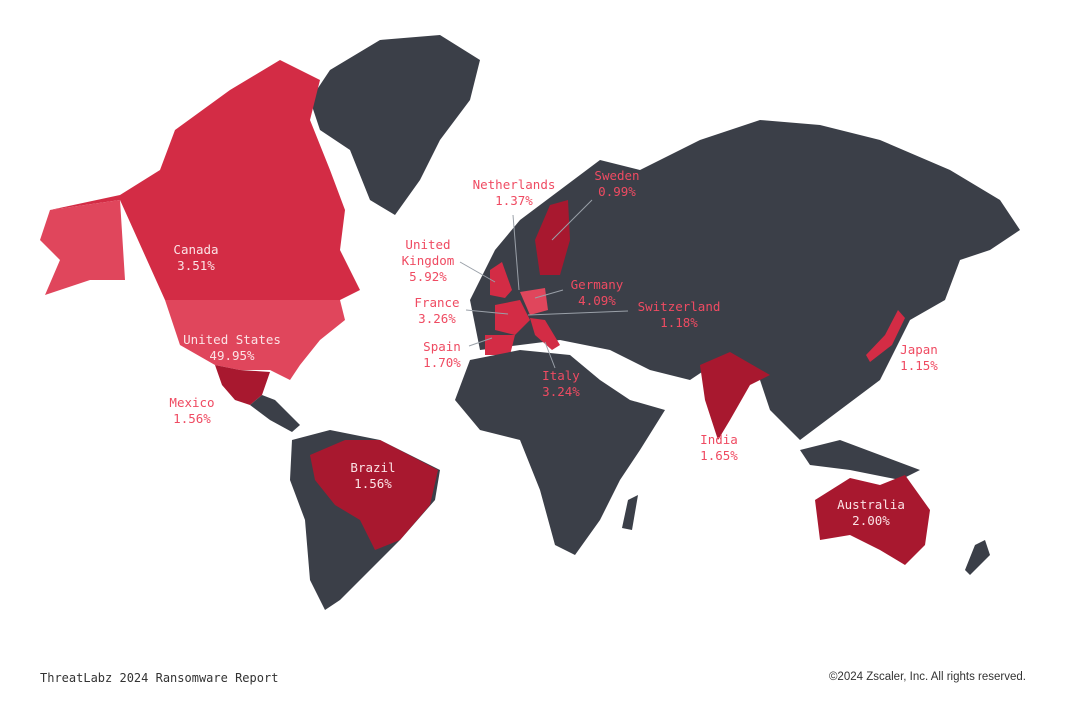 The height and width of the screenshot is (716, 1080). What do you see at coordinates (395, 125) in the screenshot?
I see `region-greenland` at bounding box center [395, 125].